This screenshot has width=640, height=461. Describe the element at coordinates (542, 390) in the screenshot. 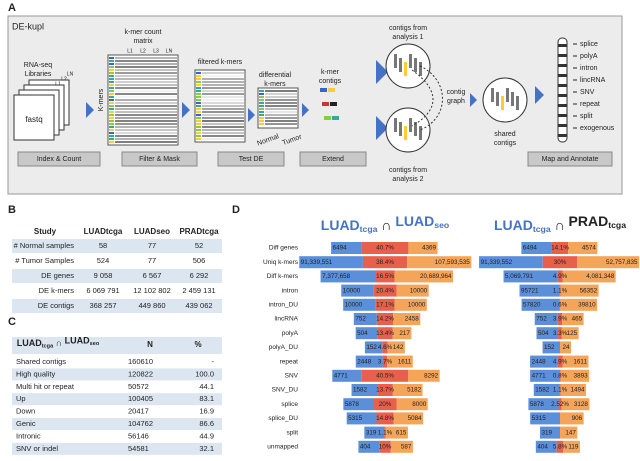

I see `value-label: 1582` at that location.